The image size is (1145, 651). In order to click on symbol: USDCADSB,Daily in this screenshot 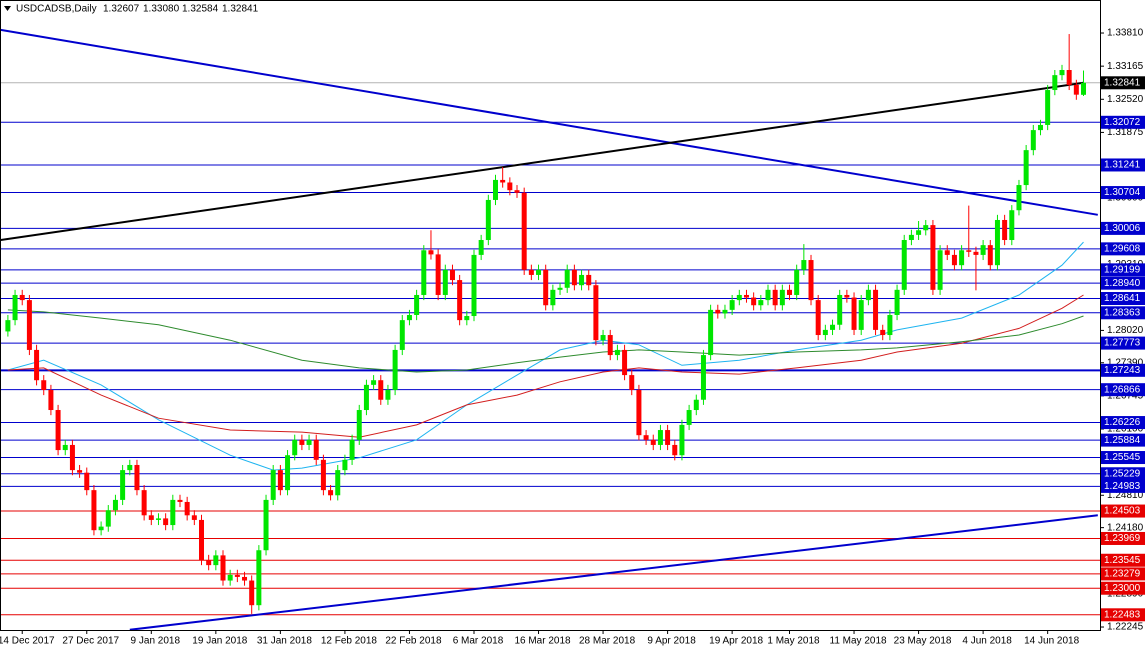, I will do `click(56, 9)`.